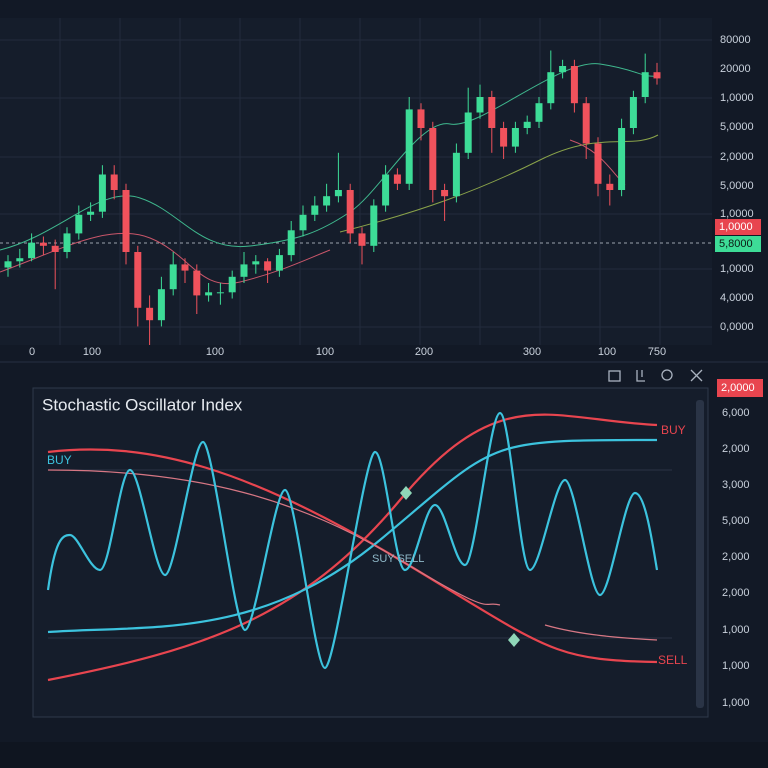 The width and height of the screenshot is (768, 768). I want to click on panel-title: Stochastic Oscillator Index, so click(142, 404).